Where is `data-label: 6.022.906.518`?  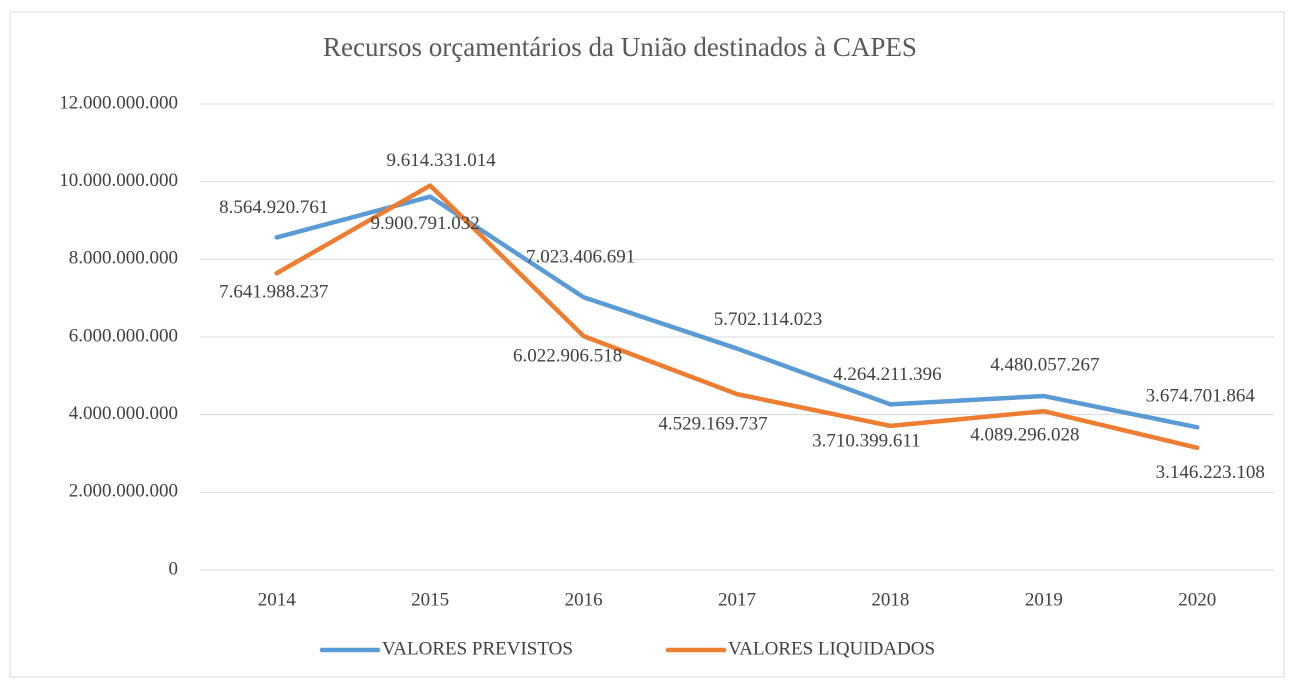 data-label: 6.022.906.518 is located at coordinates (567, 355).